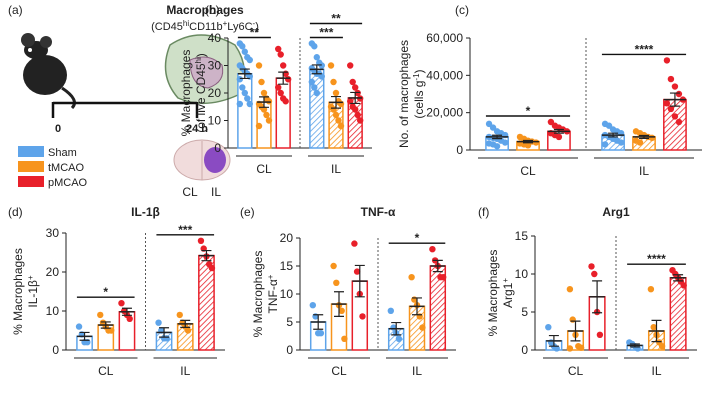 The width and height of the screenshot is (709, 406). Describe the element at coordinates (215, 66) in the screenshot. I see `y-tick-label: 30` at that location.